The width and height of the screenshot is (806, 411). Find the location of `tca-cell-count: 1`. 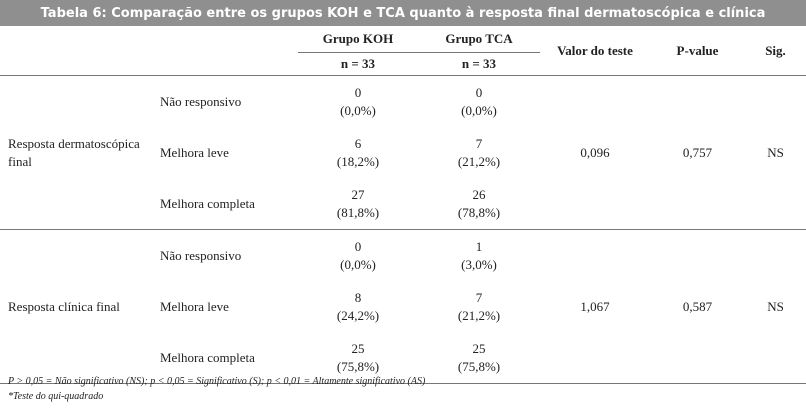

tca-cell-count: 1 is located at coordinates (479, 246).